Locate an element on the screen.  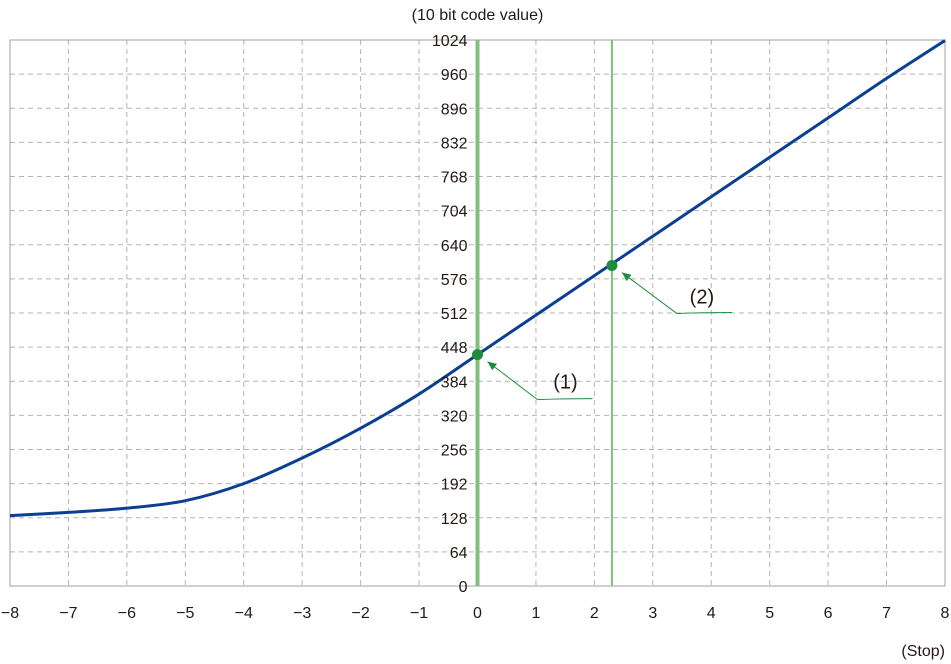
y-tick-label: 832 is located at coordinates (454, 143).